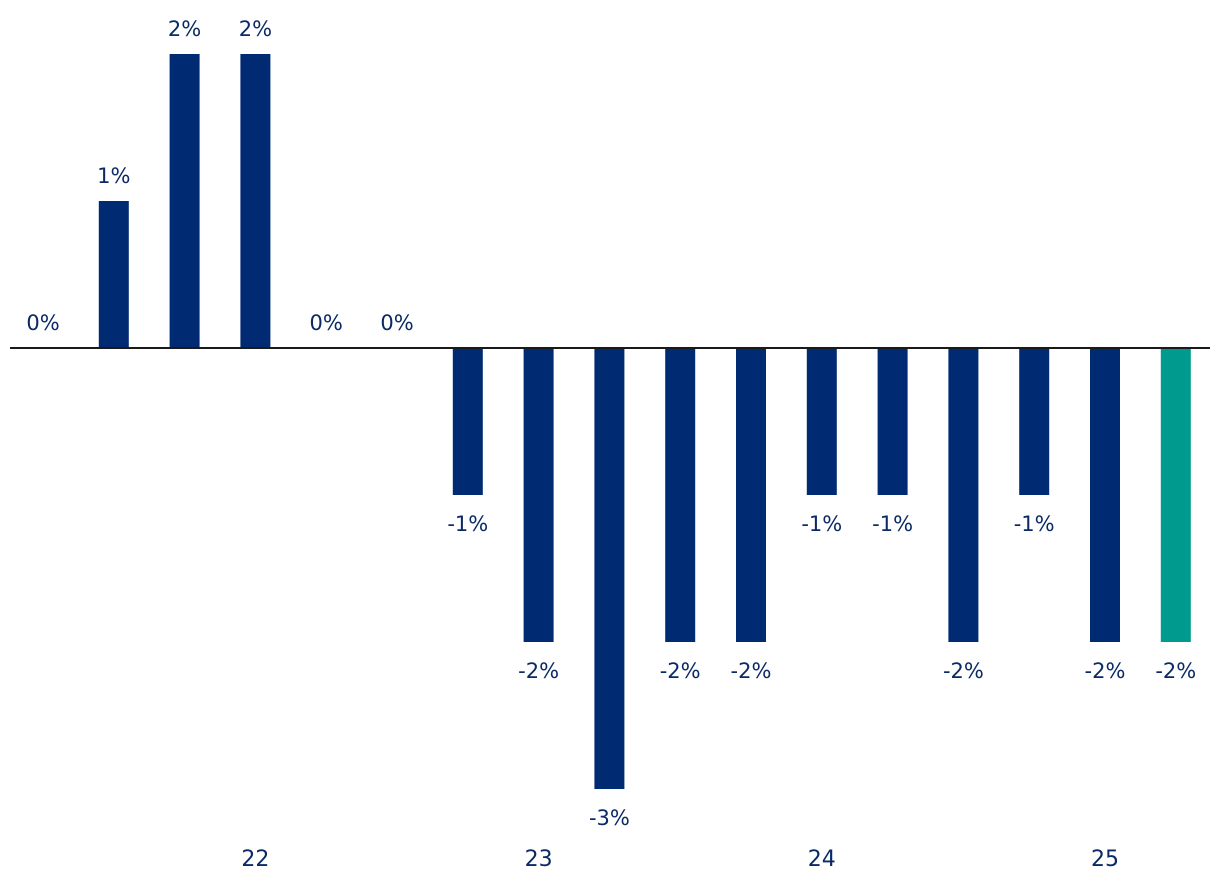 The width and height of the screenshot is (1220, 896). What do you see at coordinates (113, 176) in the screenshot?
I see `data-label-1: 1%` at bounding box center [113, 176].